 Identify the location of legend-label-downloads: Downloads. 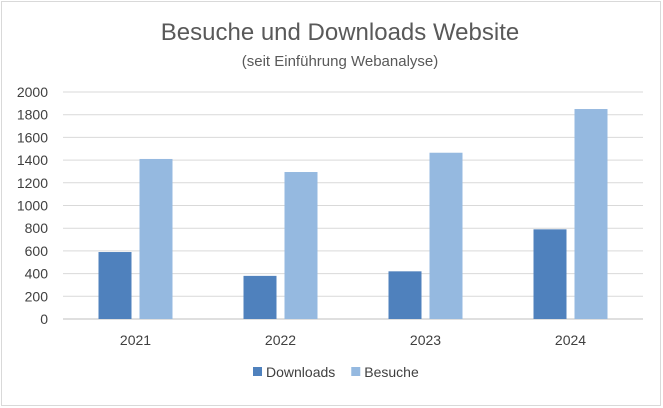
(300, 372).